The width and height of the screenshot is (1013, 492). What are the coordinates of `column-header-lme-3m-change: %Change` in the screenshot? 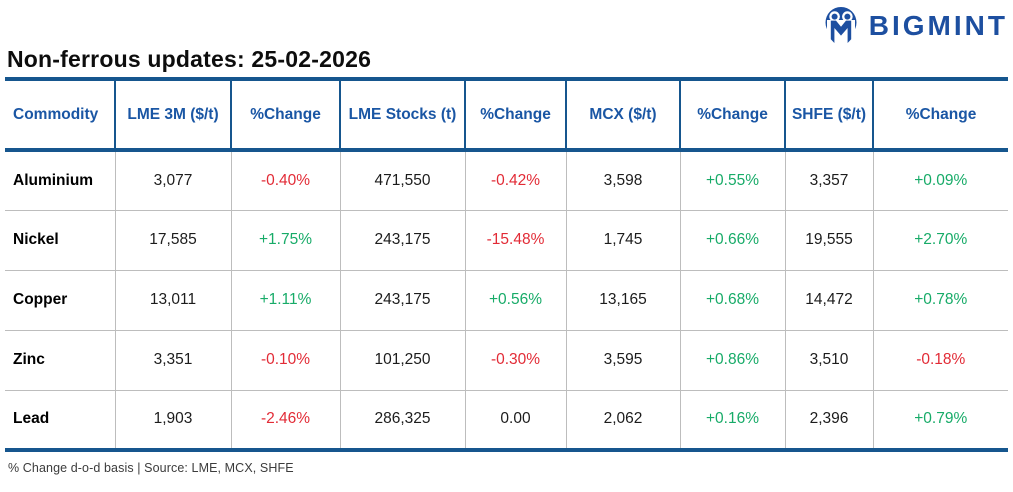 It's located at (285, 115).